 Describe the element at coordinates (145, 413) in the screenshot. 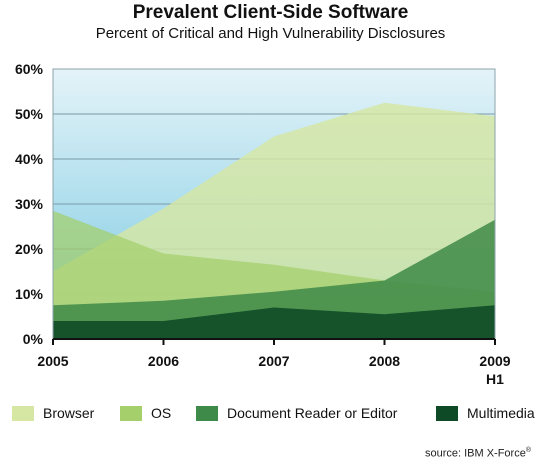

I see `legend-item-os: OS` at that location.